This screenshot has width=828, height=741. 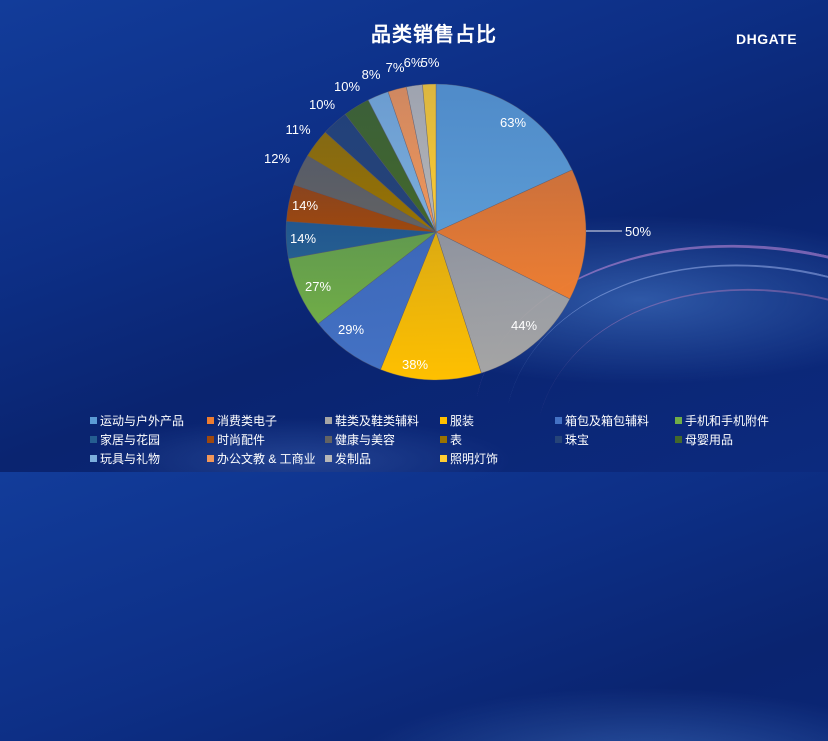 I want to click on data-label: 63%, so click(x=513, y=122).